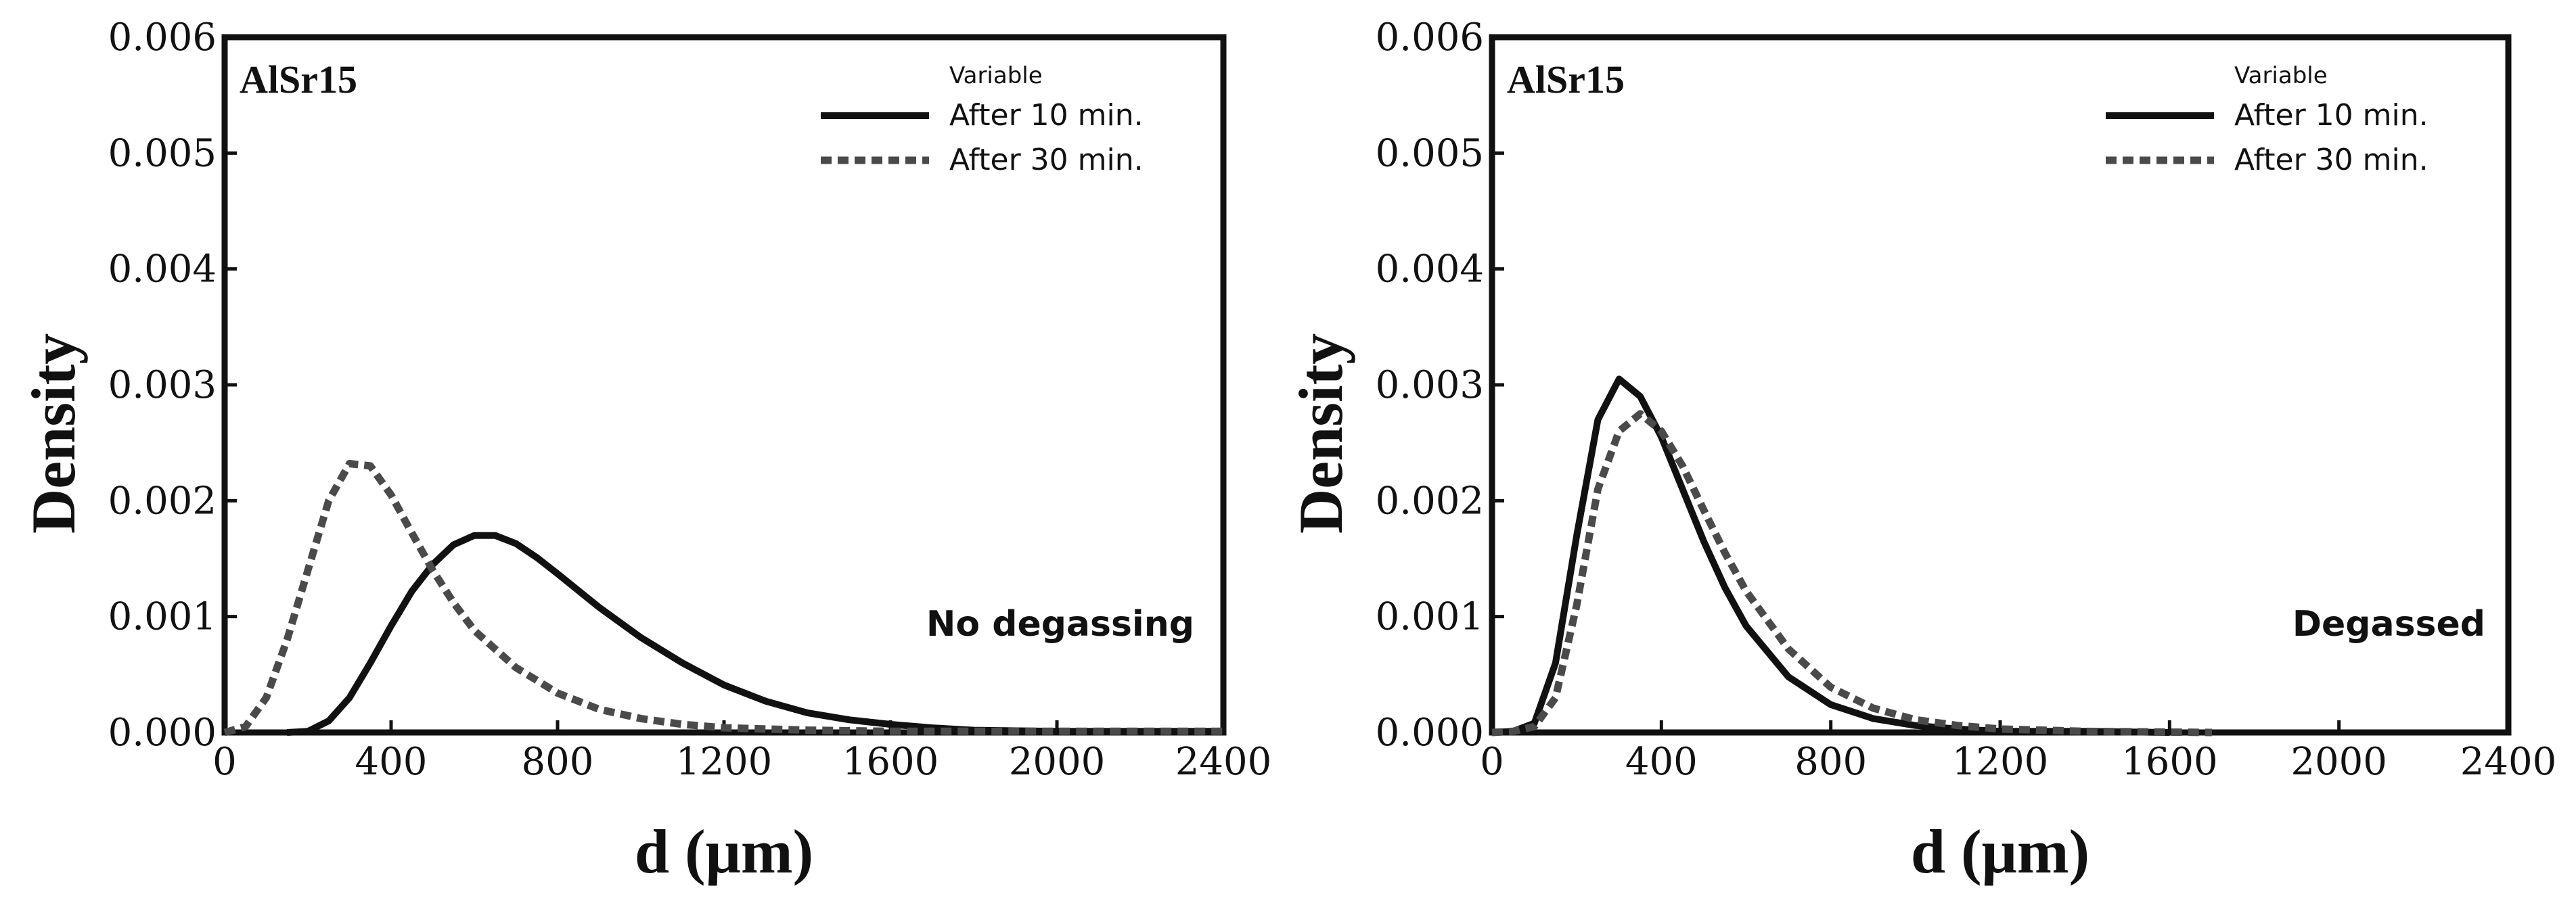  Describe the element at coordinates (1851, 573) in the screenshot. I see `series-line-after-30-min` at that location.